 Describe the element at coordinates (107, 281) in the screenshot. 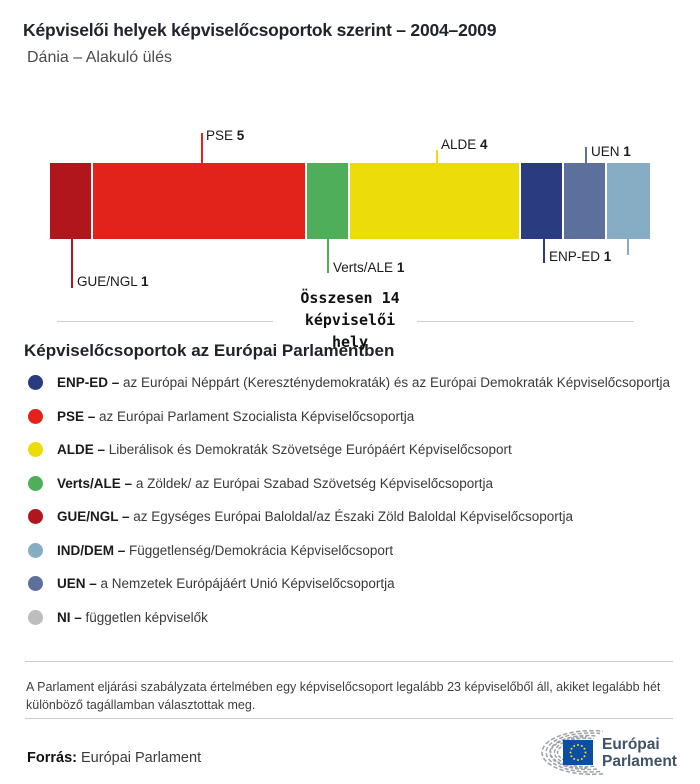

I see `callout-group-name: GUE/NGL` at that location.